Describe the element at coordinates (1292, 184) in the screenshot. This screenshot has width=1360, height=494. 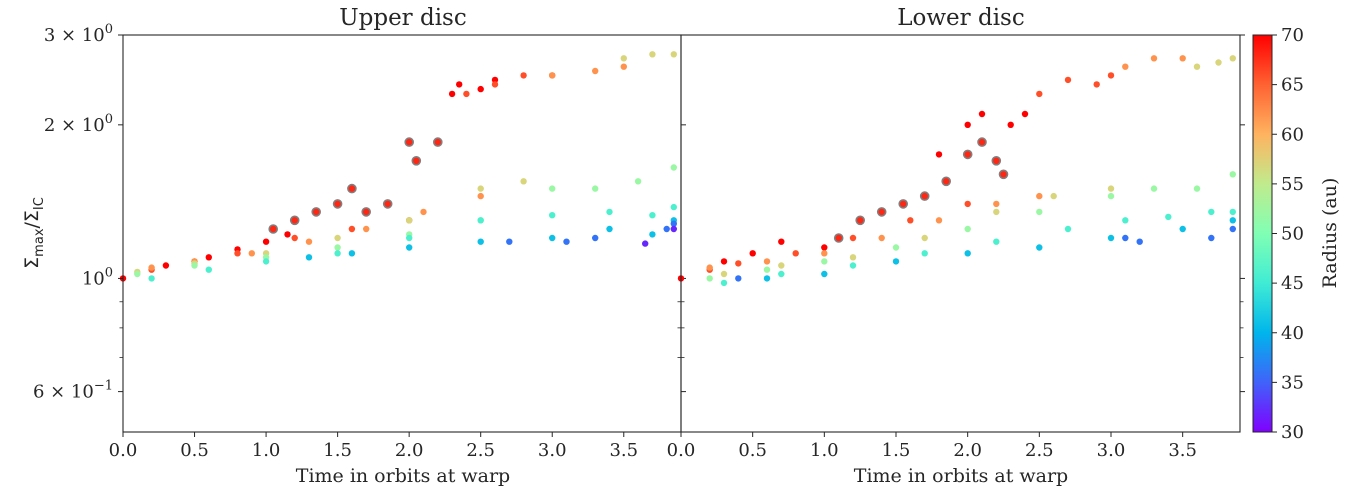
I see `colorbar-tick-label: 55` at that location.